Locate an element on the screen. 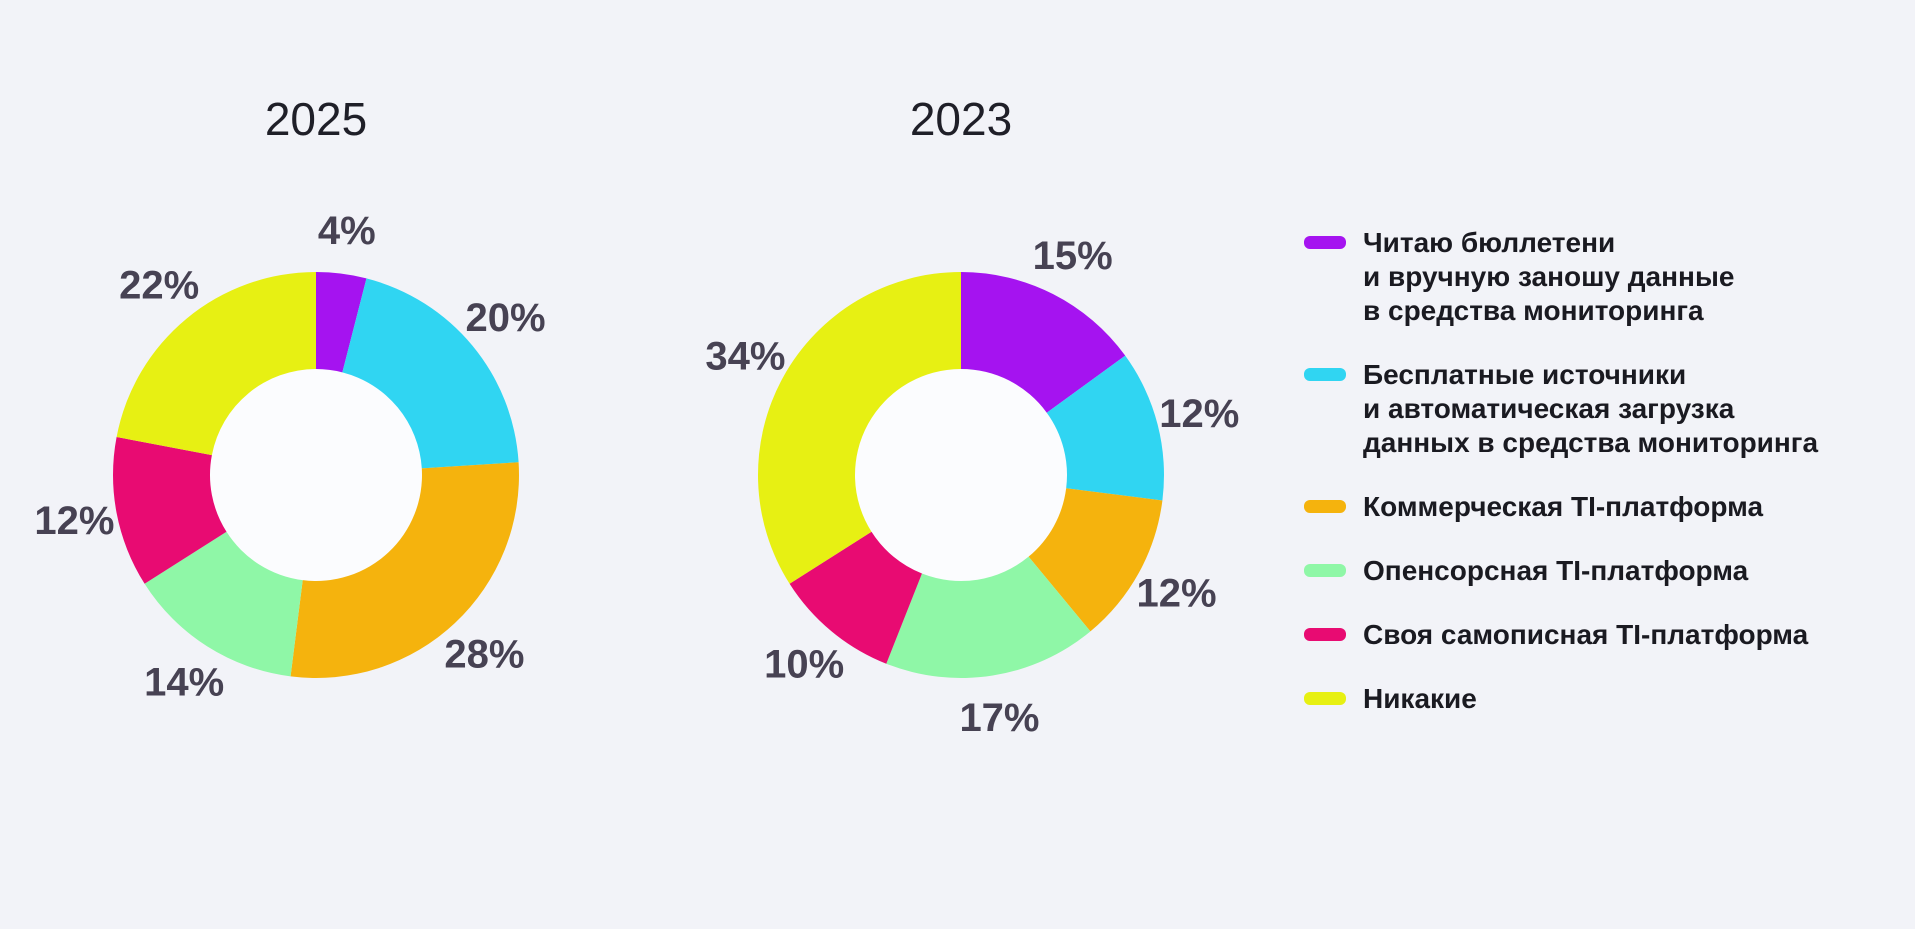 The width and height of the screenshot is (1915, 929). slice-label-2023-15%: 15% is located at coordinates (1073, 256).